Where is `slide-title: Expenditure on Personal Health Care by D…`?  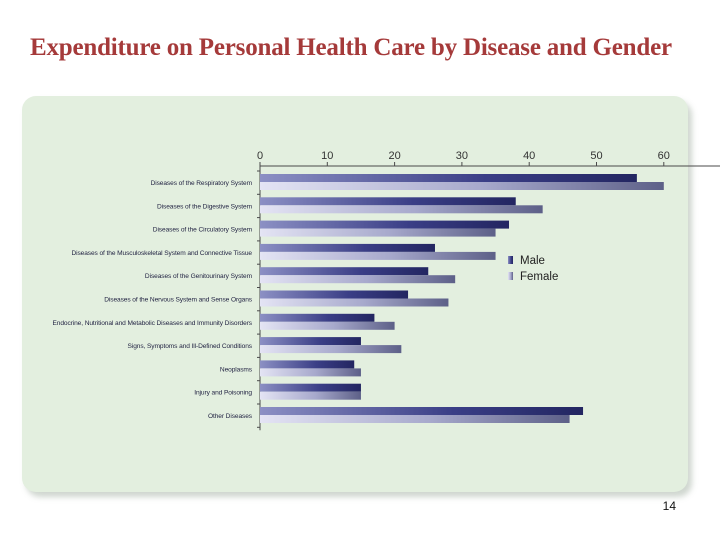
slide-title: Expenditure on Personal Health Care by D… is located at coordinates (351, 47).